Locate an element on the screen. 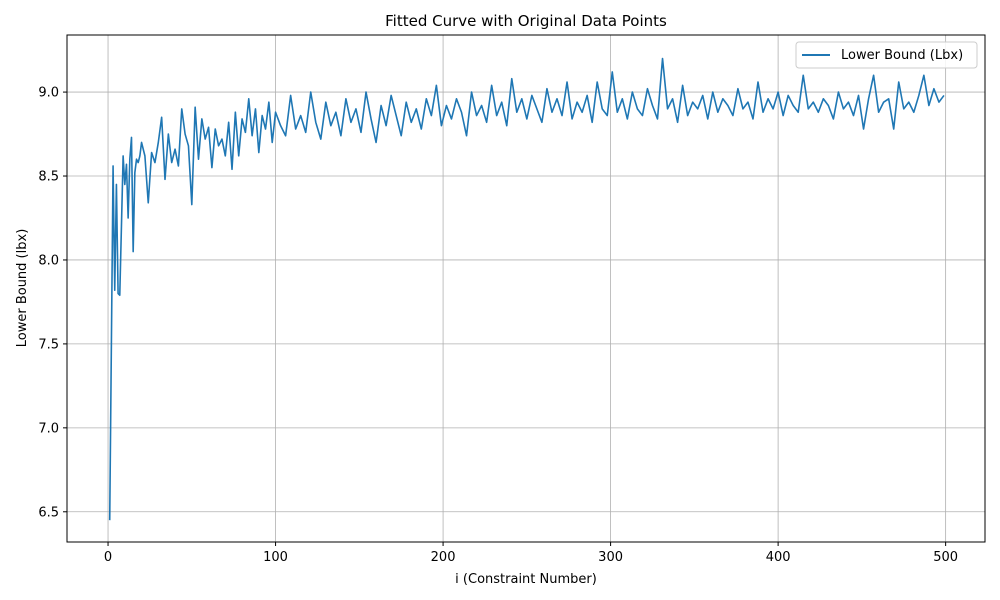 The width and height of the screenshot is (1000, 600). legend-box is located at coordinates (886, 55).